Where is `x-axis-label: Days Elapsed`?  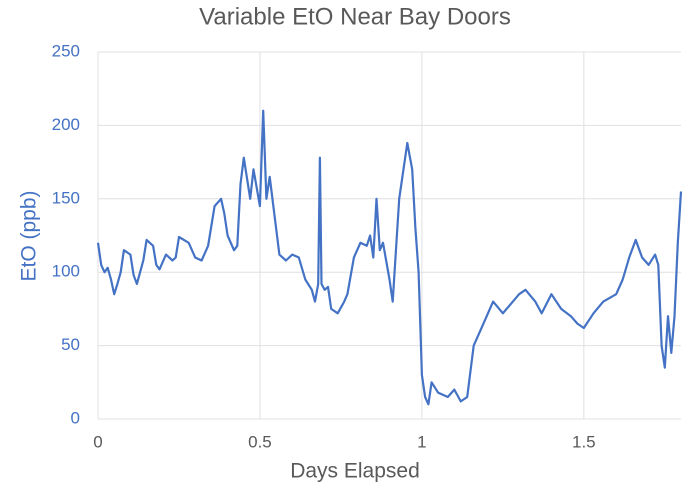 x-axis-label: Days Elapsed is located at coordinates (355, 471).